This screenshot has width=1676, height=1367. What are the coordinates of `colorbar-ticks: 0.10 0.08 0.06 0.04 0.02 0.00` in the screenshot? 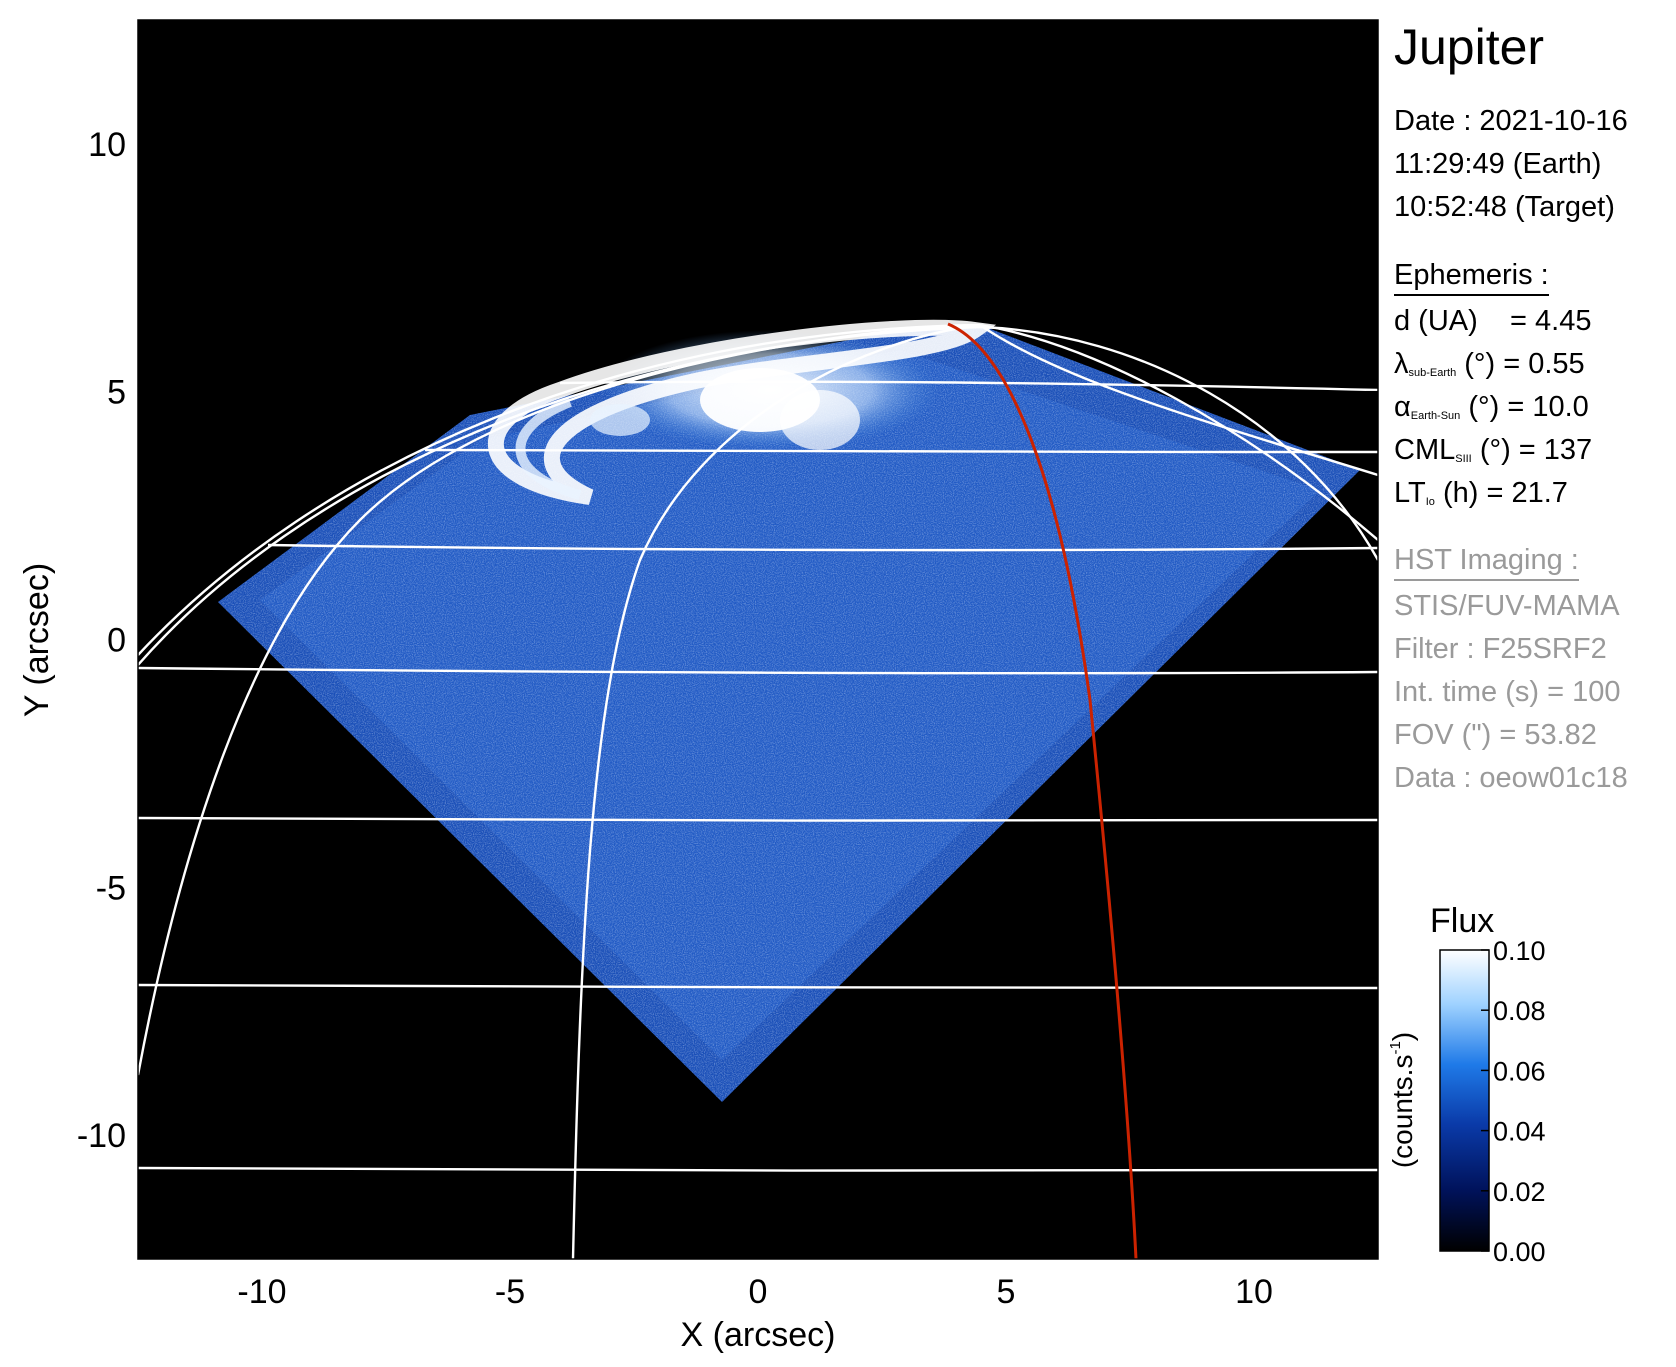 It's located at (1513, 1101).